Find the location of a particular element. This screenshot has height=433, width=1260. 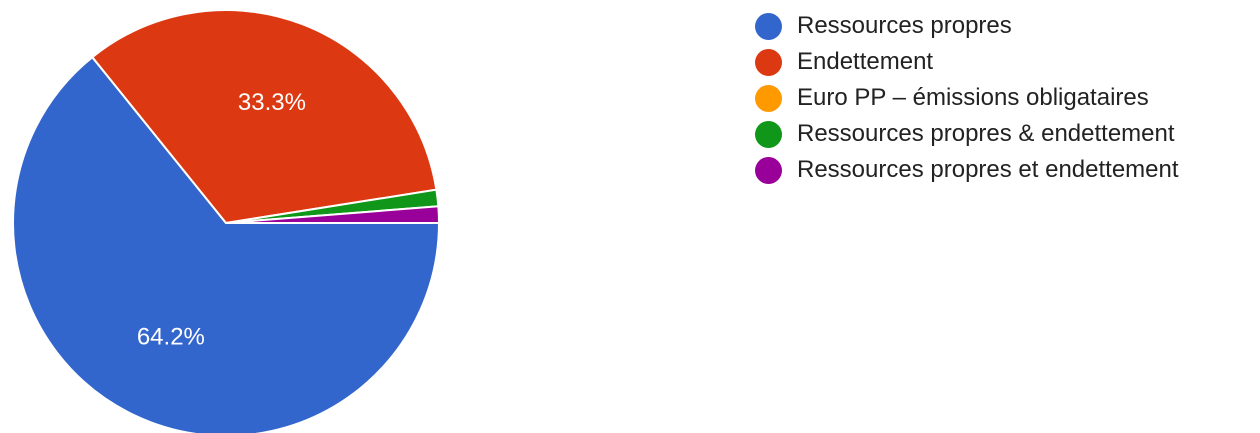

legend-label: Ressources propres & endettement is located at coordinates (986, 133).